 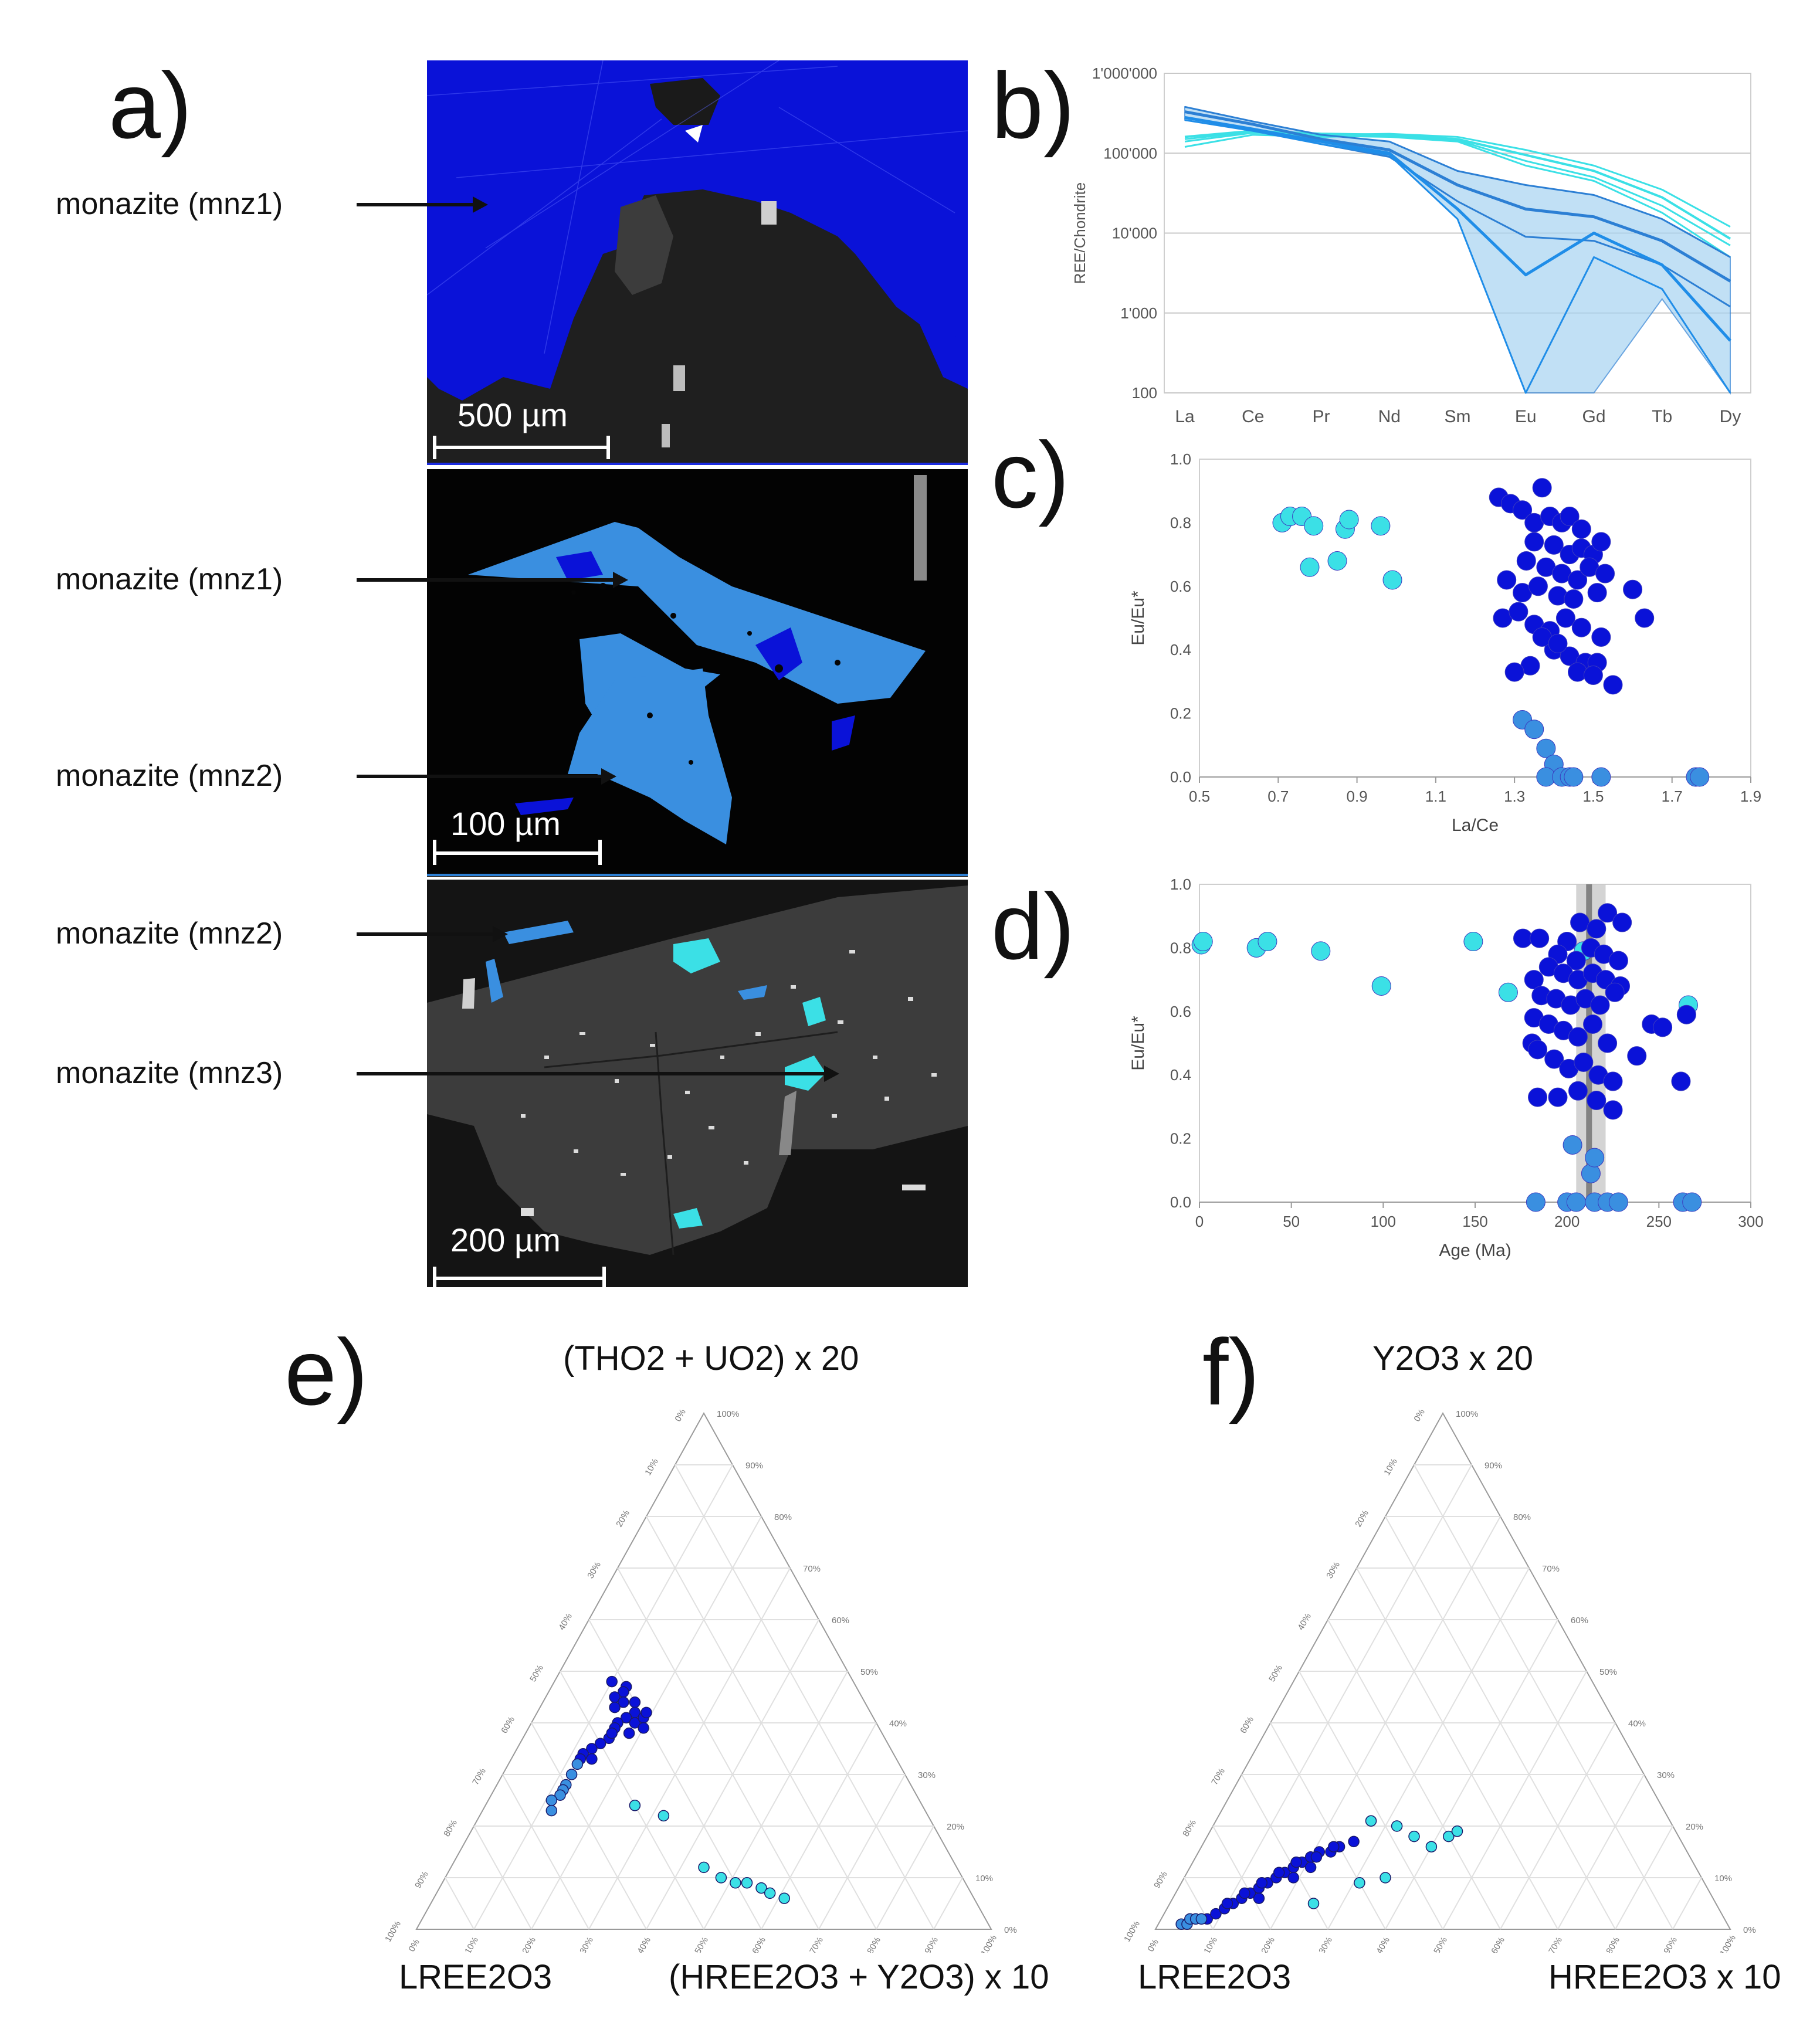 What do you see at coordinates (680, 1415) in the screenshot?
I see `ternary-tick-left: 0%` at bounding box center [680, 1415].